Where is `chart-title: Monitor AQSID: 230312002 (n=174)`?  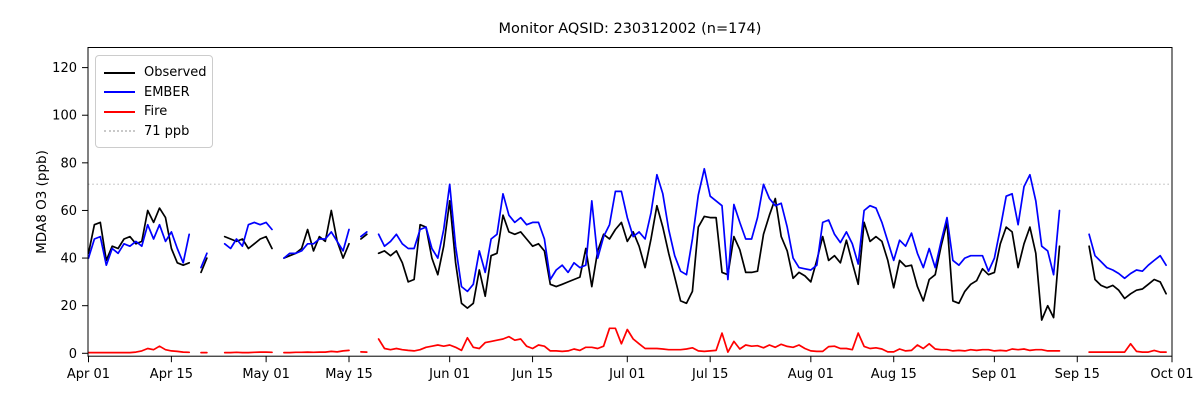
chart-title: Monitor AQSID: 230312002 (n=174) is located at coordinates (630, 29).